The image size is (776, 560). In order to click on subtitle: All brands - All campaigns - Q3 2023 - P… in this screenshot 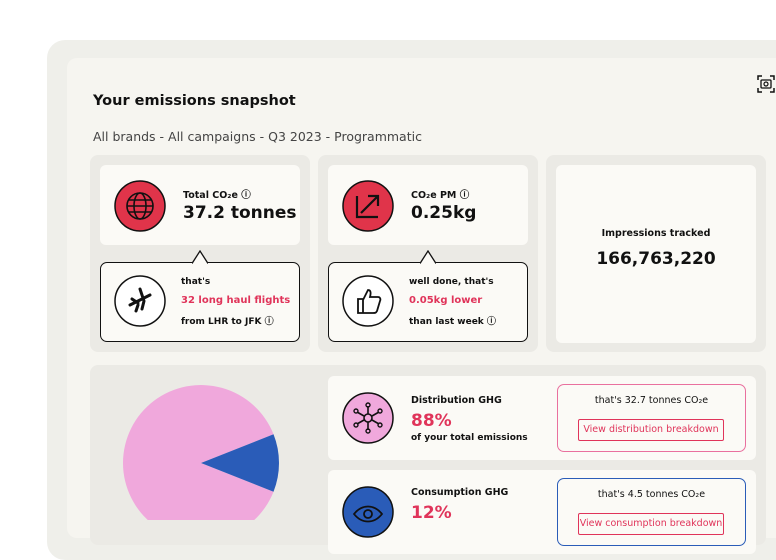, I will do `click(257, 136)`.